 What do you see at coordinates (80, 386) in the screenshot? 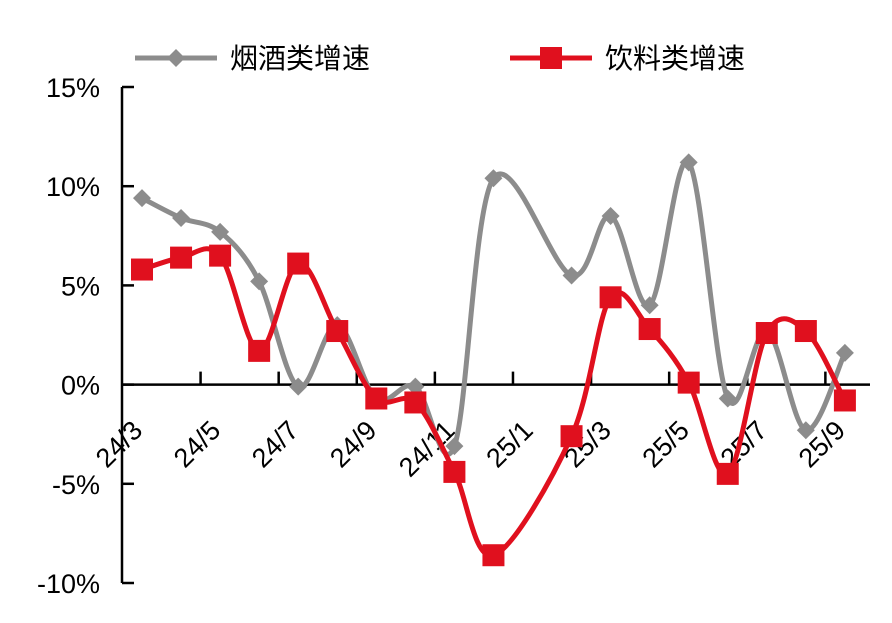
I see `y-tick-label: 0%` at bounding box center [80, 386].